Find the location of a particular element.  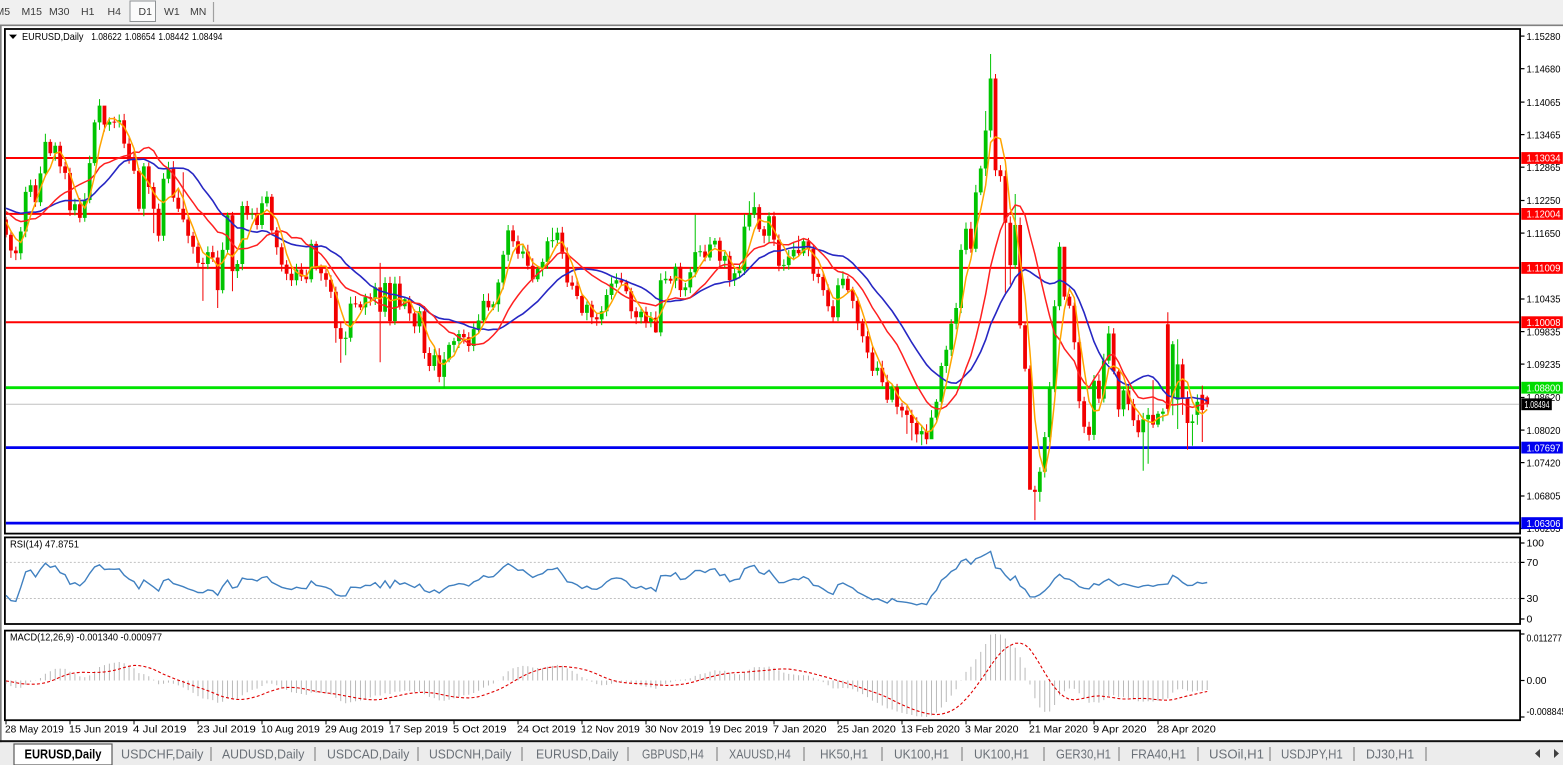

svg-text: 1.10008 is located at coordinates (1544, 323).